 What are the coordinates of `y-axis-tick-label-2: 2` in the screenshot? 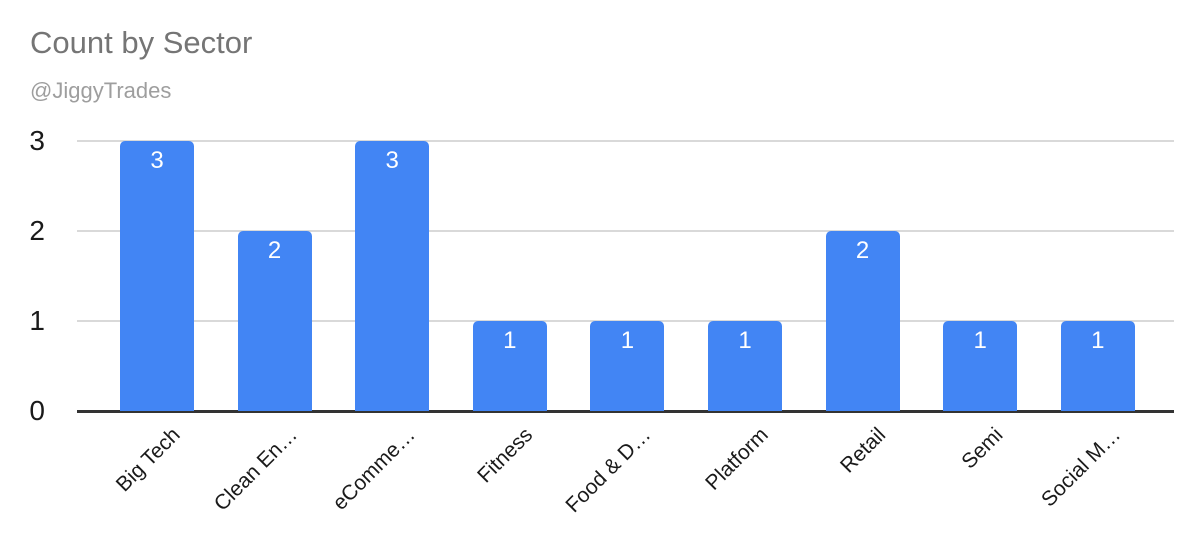 It's located at (37, 230).